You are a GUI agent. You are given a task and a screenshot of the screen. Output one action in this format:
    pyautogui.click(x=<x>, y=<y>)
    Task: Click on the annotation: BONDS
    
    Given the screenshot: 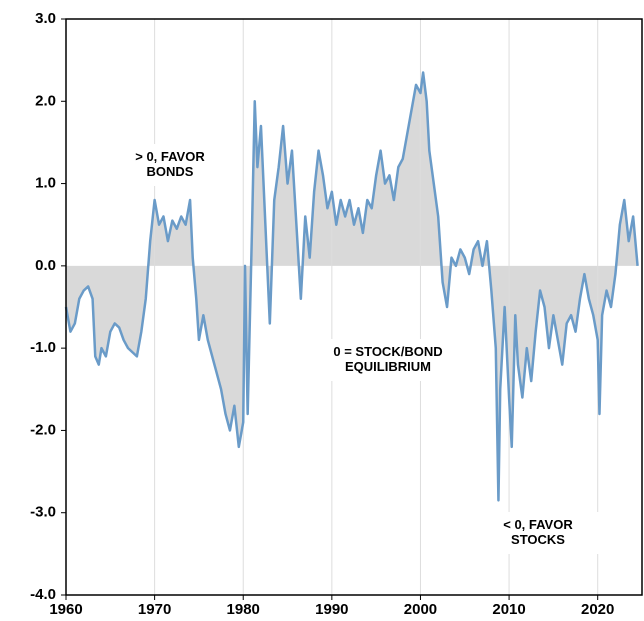 What is the action you would take?
    pyautogui.click(x=170, y=171)
    